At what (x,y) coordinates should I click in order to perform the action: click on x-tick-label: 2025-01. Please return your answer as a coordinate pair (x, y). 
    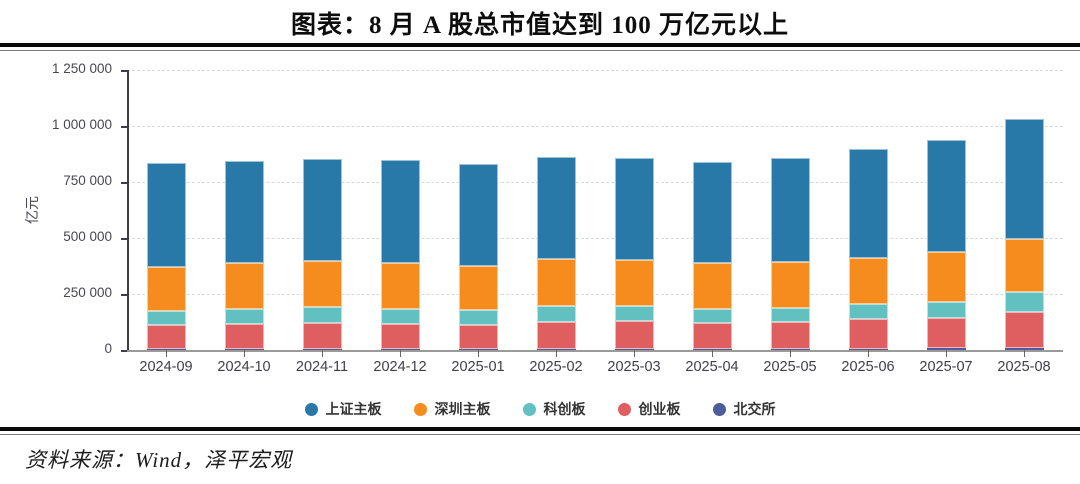
    Looking at the image, I should click on (478, 367).